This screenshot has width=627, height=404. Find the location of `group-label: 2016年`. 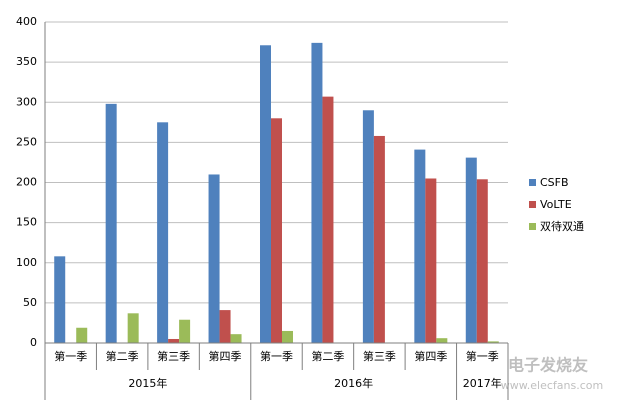

group-label: 2016年 is located at coordinates (353, 383).